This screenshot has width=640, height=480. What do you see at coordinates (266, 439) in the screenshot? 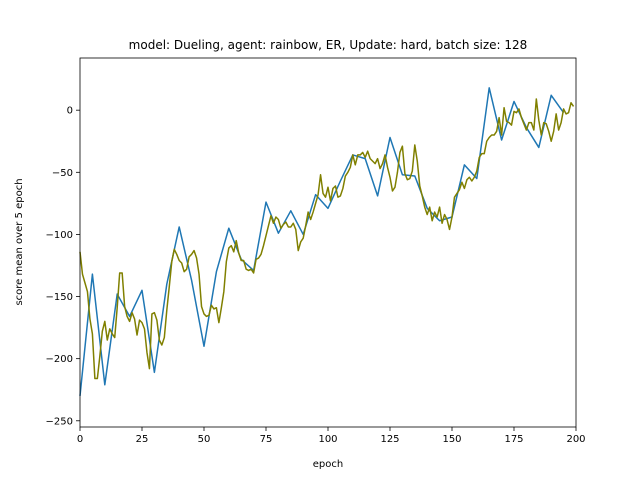
I see `x-tick-label: 75` at bounding box center [266, 439].